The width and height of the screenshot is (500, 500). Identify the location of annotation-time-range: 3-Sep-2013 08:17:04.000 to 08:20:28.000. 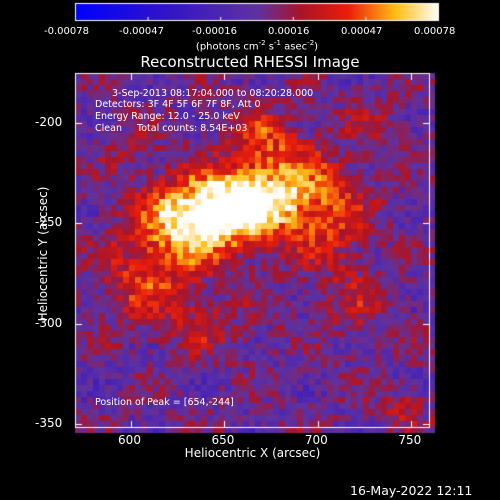
(213, 93).